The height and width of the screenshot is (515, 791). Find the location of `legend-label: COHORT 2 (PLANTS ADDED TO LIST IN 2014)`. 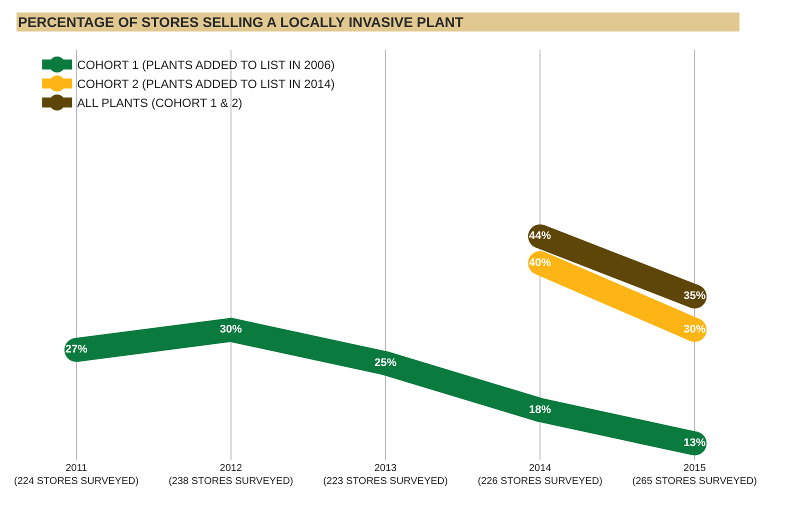

legend-label: COHORT 2 (PLANTS ADDED TO LIST IN 2014) is located at coordinates (206, 84).